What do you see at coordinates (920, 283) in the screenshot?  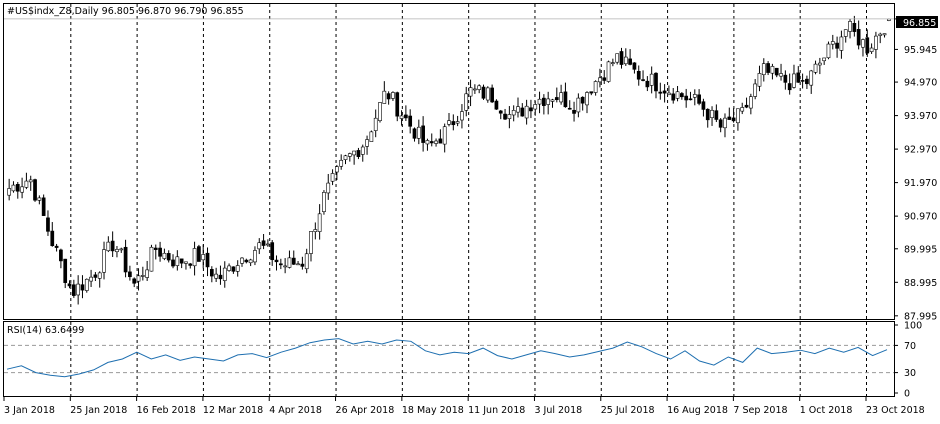 I see `y-tick-label: 88.995` at bounding box center [920, 283].